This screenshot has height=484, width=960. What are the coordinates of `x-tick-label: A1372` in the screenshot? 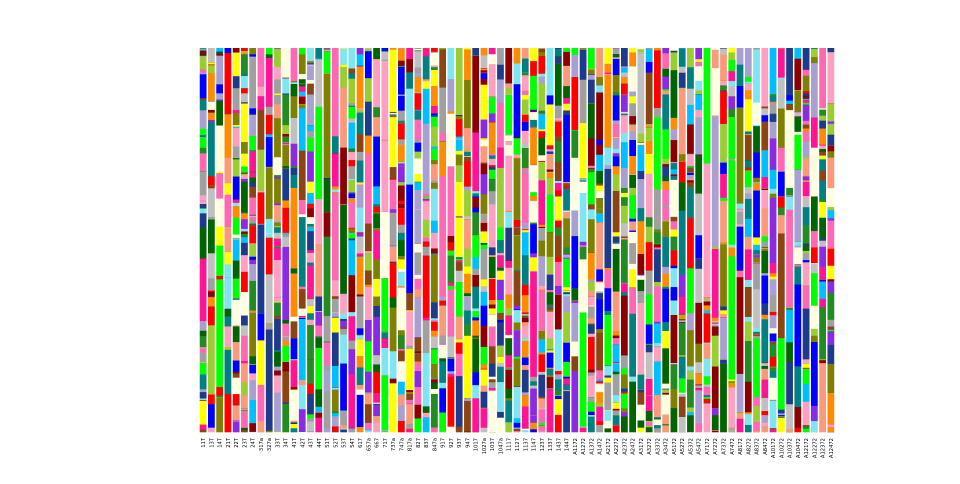 It's located at (592, 446).